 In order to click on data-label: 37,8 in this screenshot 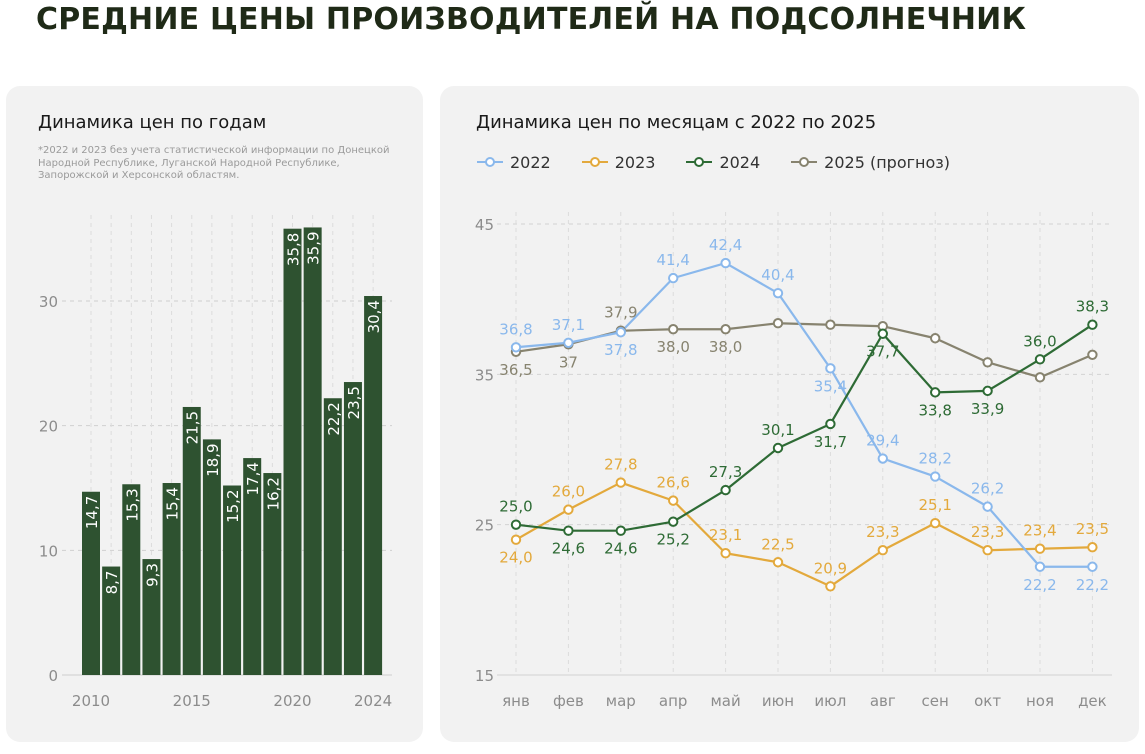, I will do `click(620, 350)`.